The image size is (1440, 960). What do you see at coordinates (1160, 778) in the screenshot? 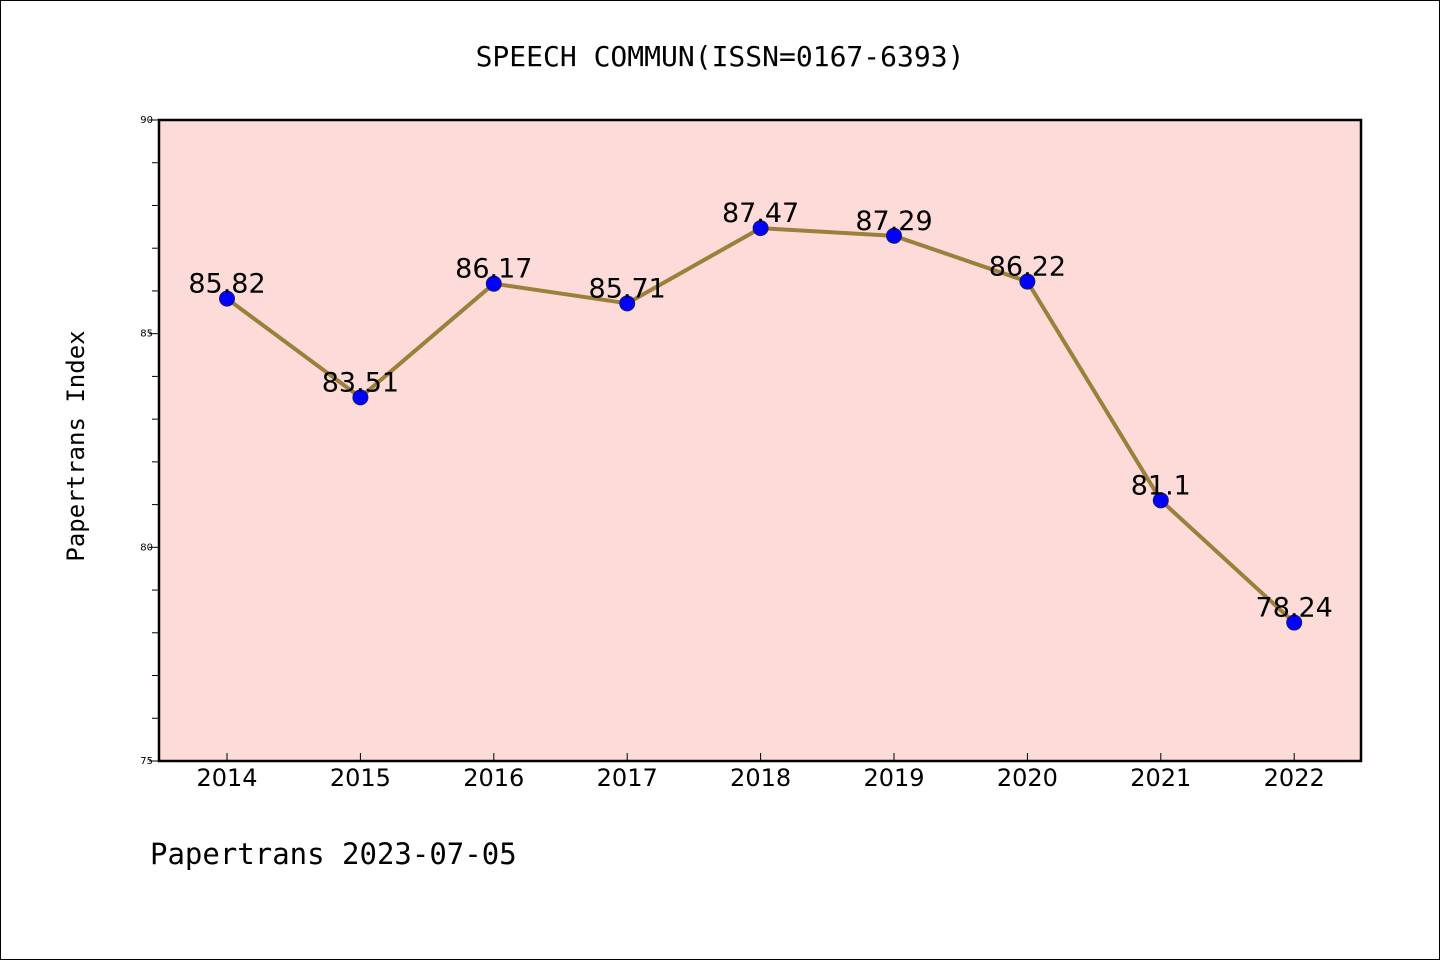
I see `x-tick-label: 2021` at bounding box center [1160, 778].